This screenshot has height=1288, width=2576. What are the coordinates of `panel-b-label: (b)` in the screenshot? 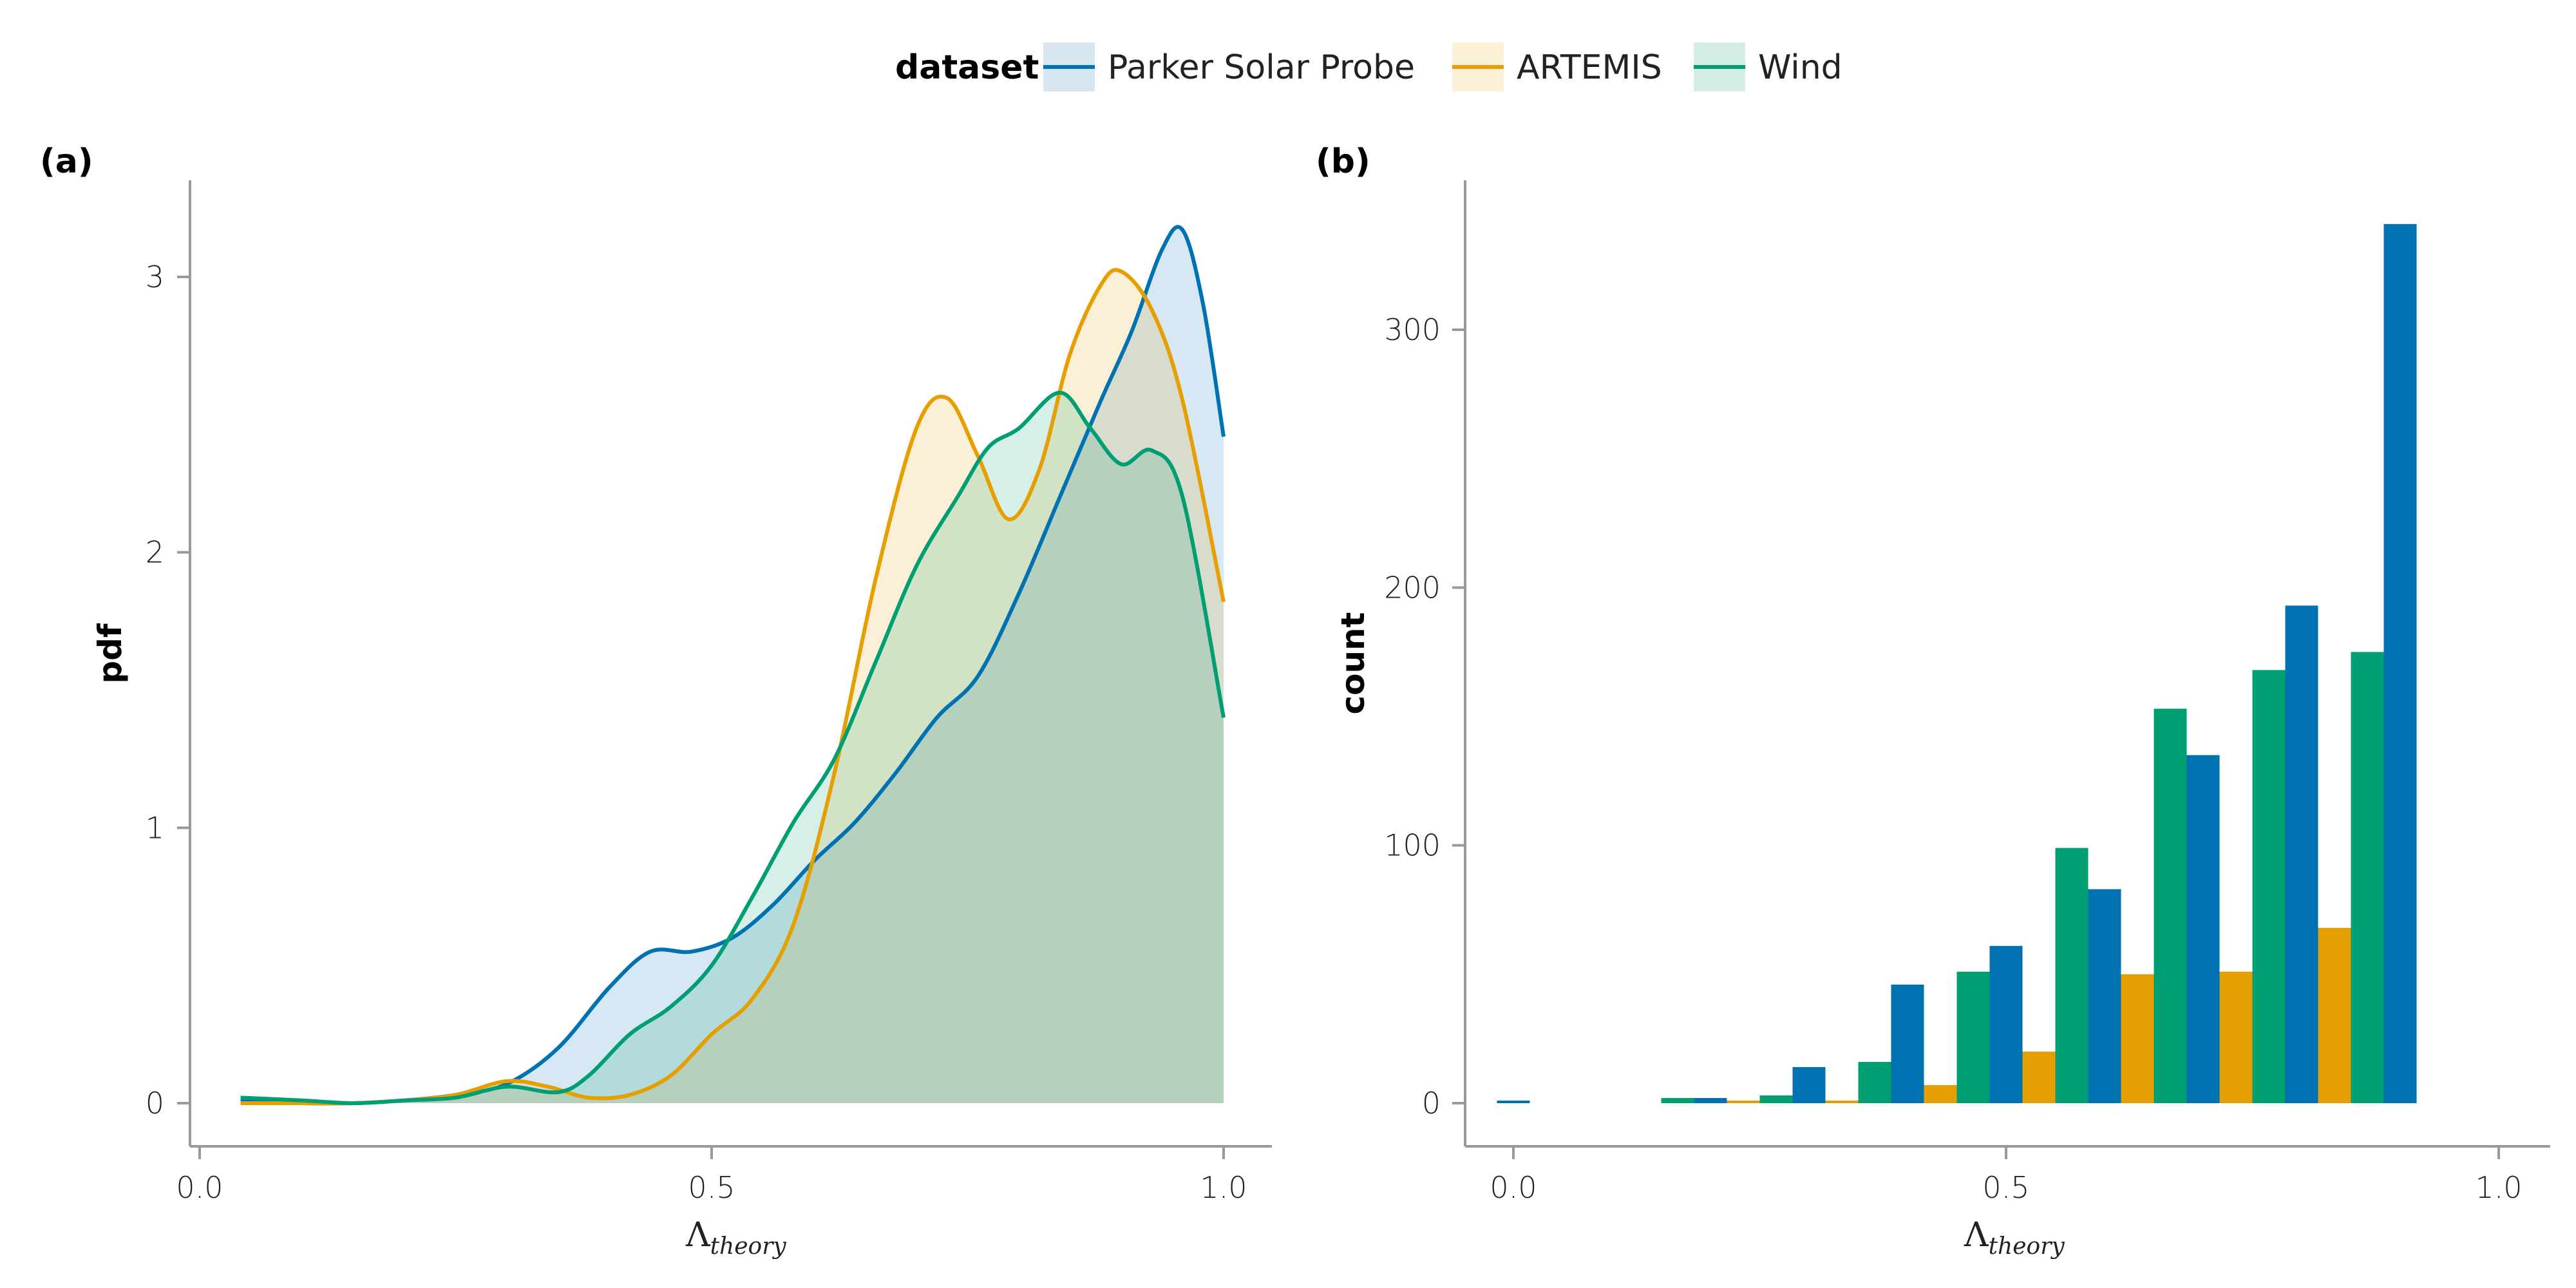 It's located at (1343, 161).